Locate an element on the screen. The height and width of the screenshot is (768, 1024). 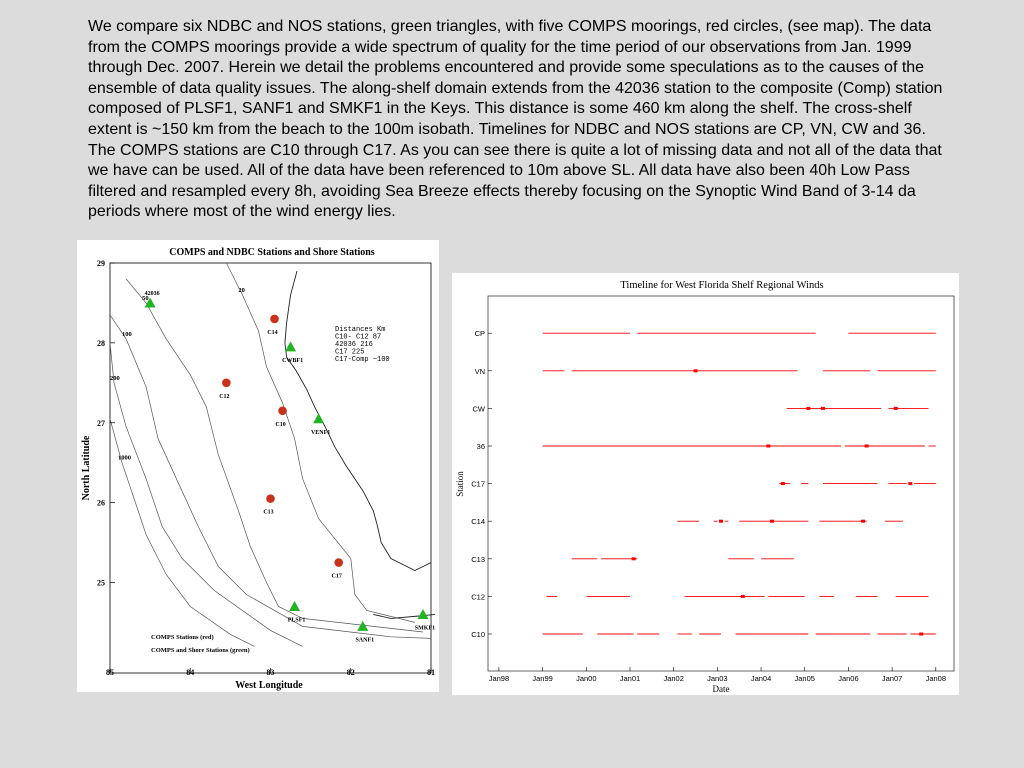
station-label-smkf1: SMKF1 is located at coordinates (425, 628).